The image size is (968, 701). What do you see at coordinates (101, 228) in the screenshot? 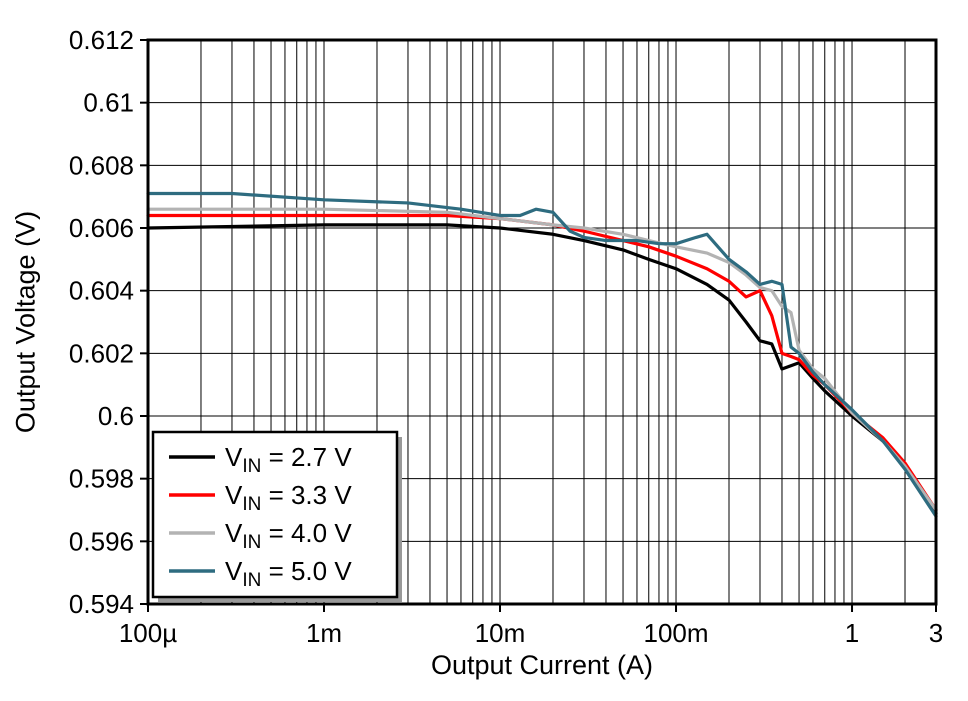
I see `y-tick-label: 0.606` at bounding box center [101, 228].